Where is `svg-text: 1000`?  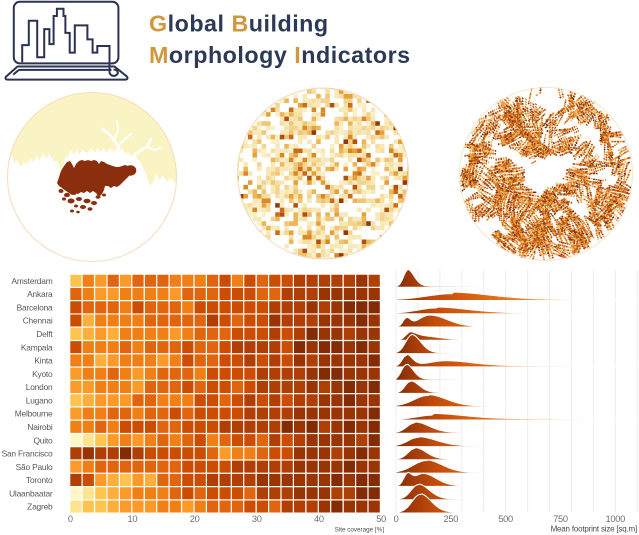 svg-text: 1000 is located at coordinates (615, 519).